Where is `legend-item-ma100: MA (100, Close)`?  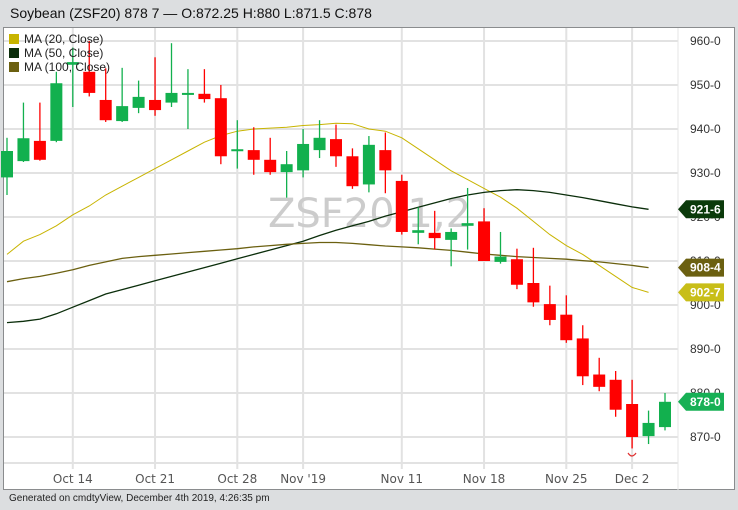
legend-item-ma100: MA (100, Close) is located at coordinates (59, 67).